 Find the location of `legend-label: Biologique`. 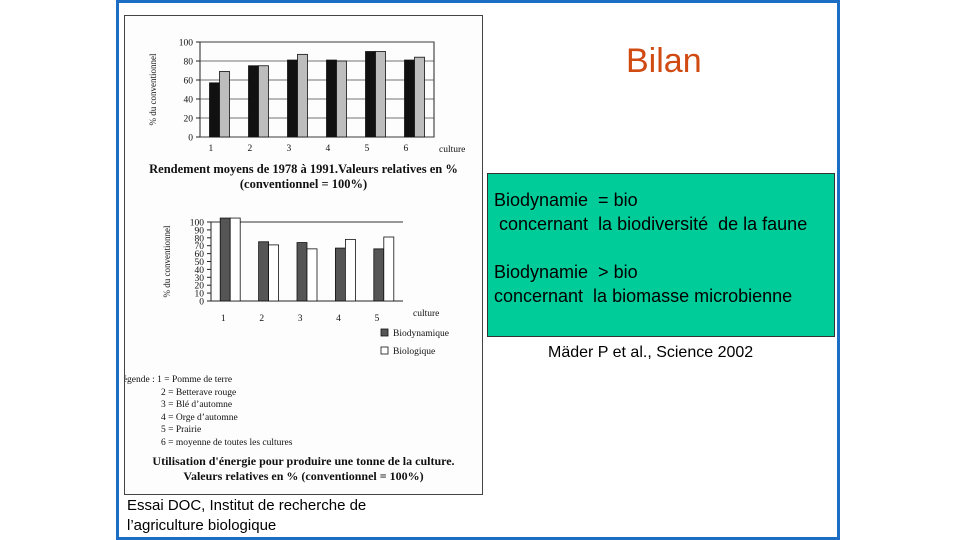

legend-label: Biologique is located at coordinates (414, 352).